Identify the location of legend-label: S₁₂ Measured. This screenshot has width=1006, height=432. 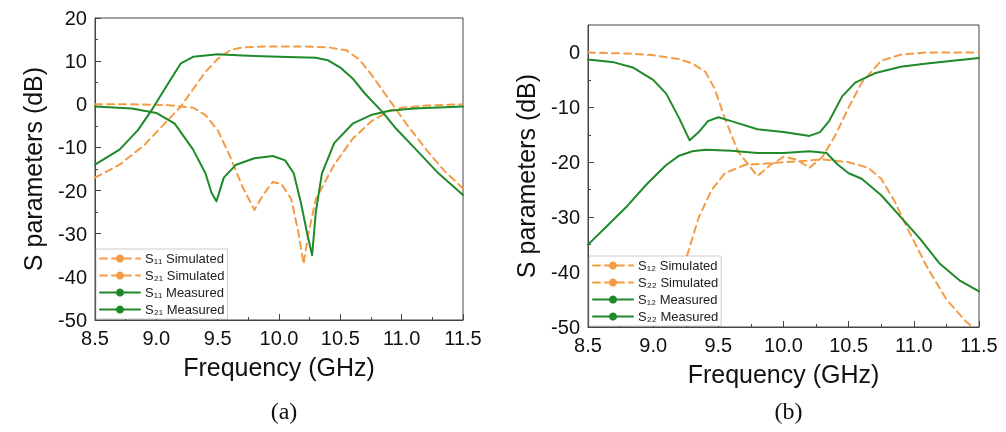
(678, 299).